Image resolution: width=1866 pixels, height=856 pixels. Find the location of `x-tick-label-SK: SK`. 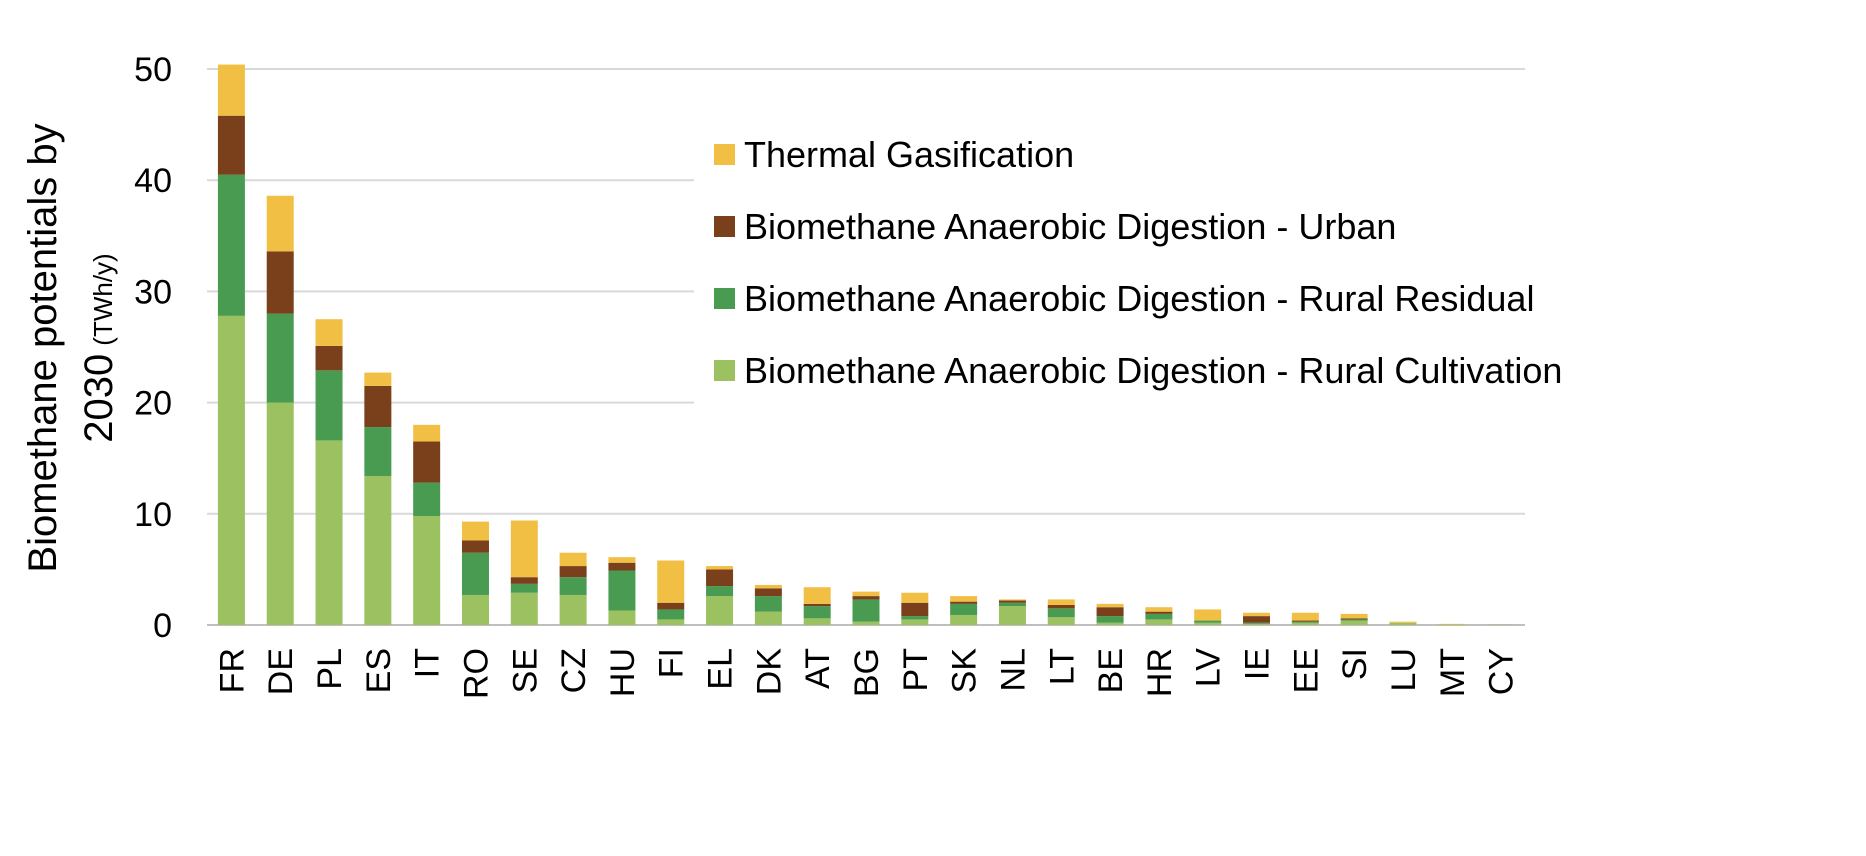

x-tick-label-SK: SK is located at coordinates (965, 671).